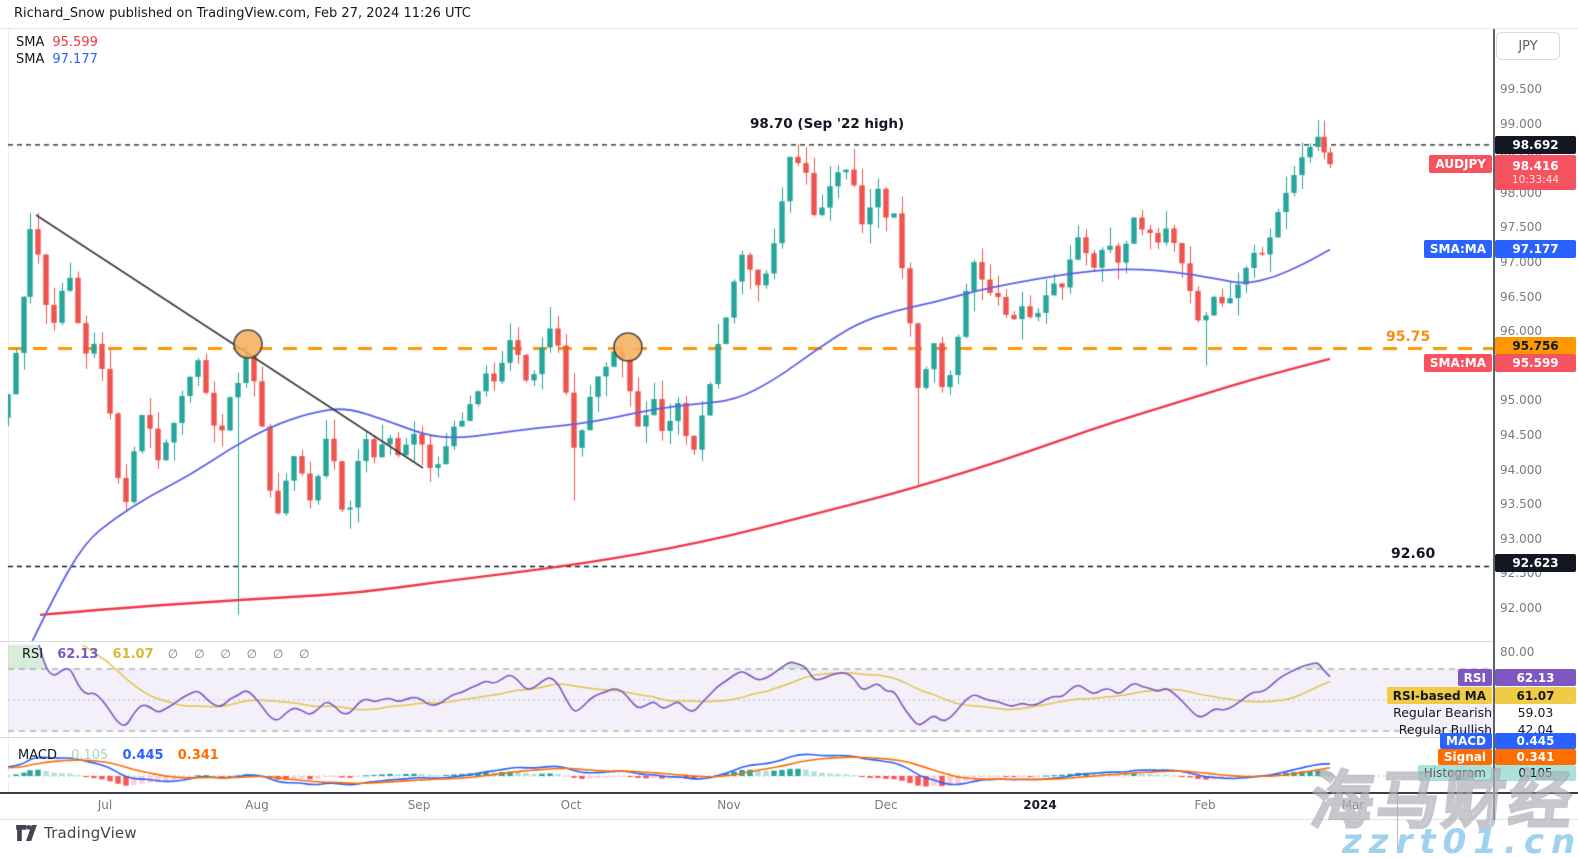 The width and height of the screenshot is (1578, 857). I want to click on currency-toggle-button: JPY, so click(1528, 46).